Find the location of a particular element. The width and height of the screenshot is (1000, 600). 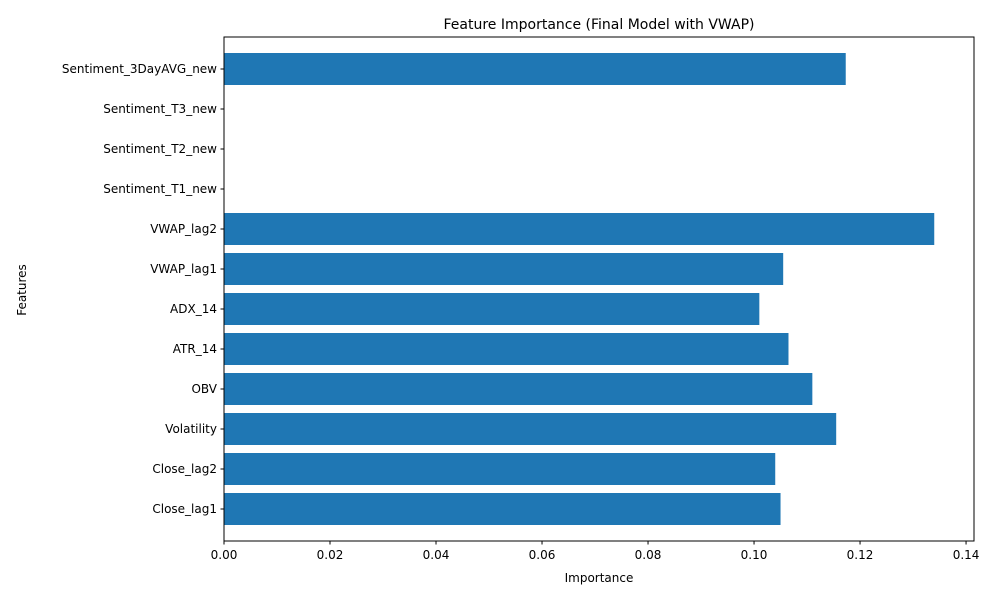

y-tick-label: Sentiment_3DayAVG_new is located at coordinates (139, 69).